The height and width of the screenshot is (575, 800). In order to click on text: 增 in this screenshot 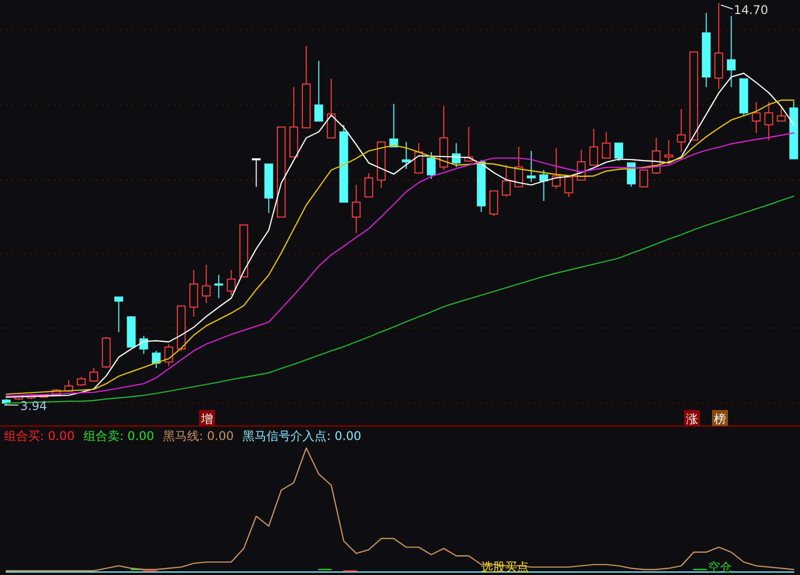, I will do `click(206, 419)`.